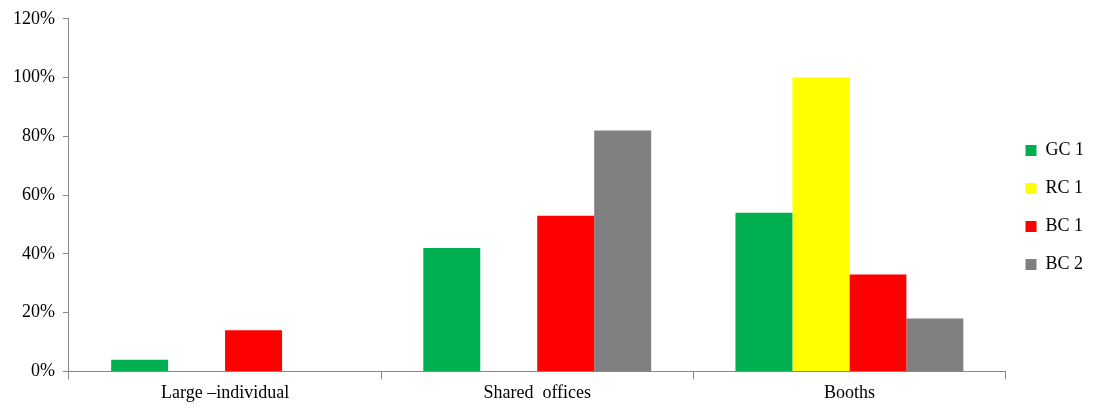  What do you see at coordinates (38, 135) in the screenshot?
I see `y-tick-label: 80%` at bounding box center [38, 135].